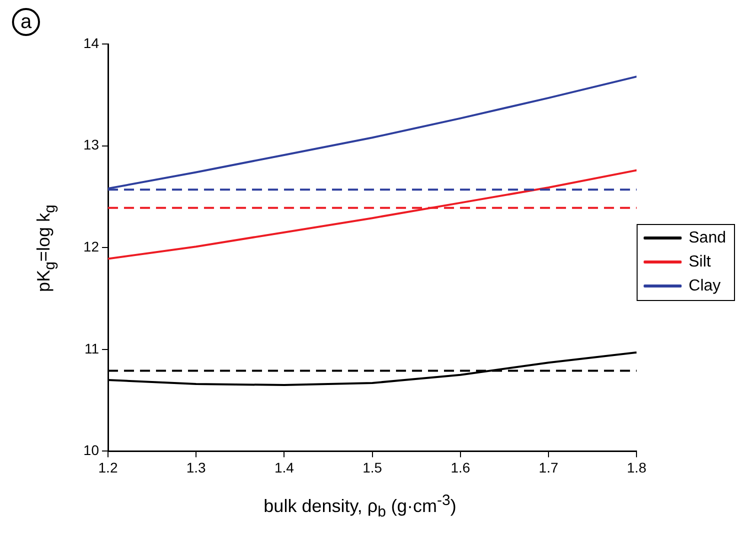 This screenshot has width=744, height=533. I want to click on x-tick-label: 1.2, so click(108, 467).